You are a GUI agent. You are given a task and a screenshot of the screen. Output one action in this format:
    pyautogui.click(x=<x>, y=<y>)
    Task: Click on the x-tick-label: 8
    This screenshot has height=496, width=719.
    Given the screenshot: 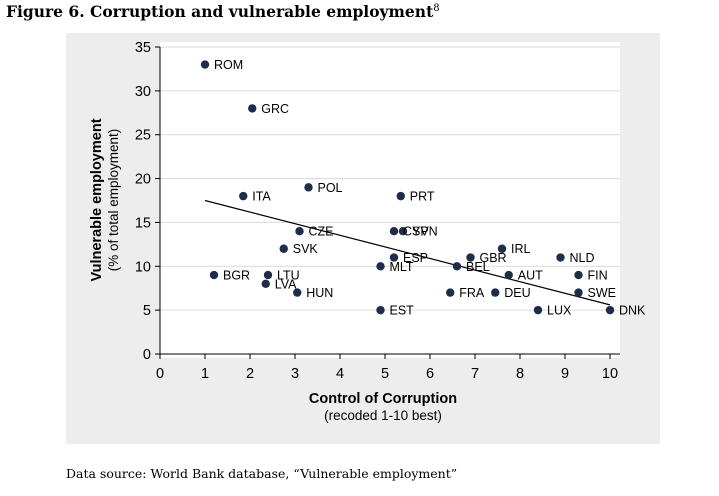 What is the action you would take?
    pyautogui.click(x=520, y=374)
    